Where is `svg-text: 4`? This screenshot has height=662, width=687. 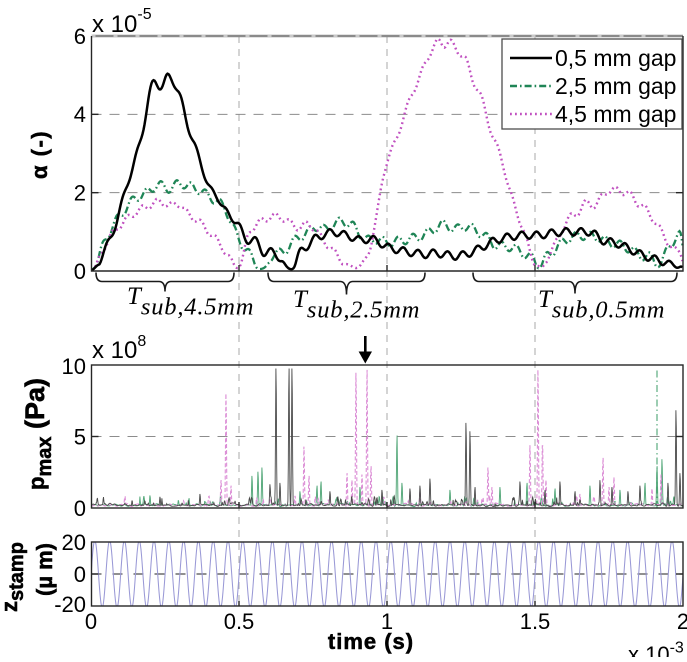 svg-text: 4 is located at coordinates (80, 114).